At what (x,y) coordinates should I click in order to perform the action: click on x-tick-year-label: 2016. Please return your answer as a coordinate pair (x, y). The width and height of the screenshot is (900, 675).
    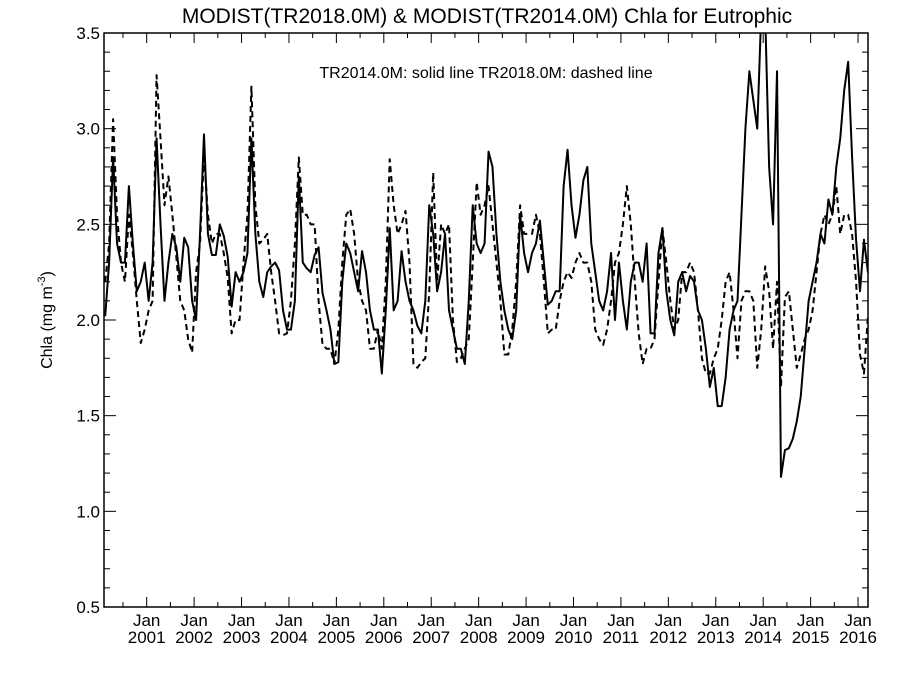
    Looking at the image, I should click on (858, 637).